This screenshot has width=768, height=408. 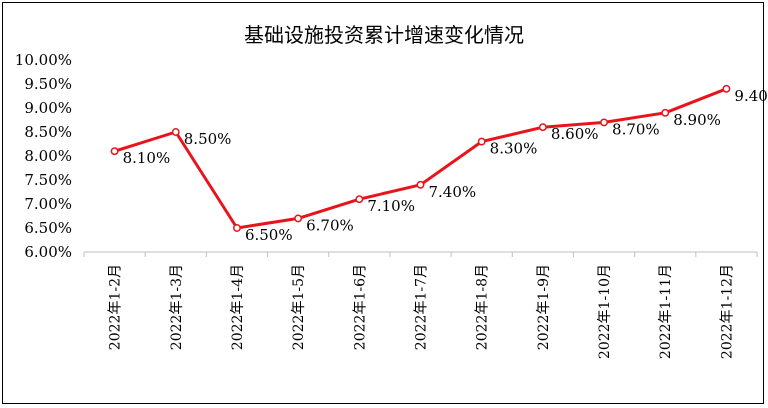 What do you see at coordinates (48, 204) in the screenshot?
I see `y-tick-label: 7.00%` at bounding box center [48, 204].